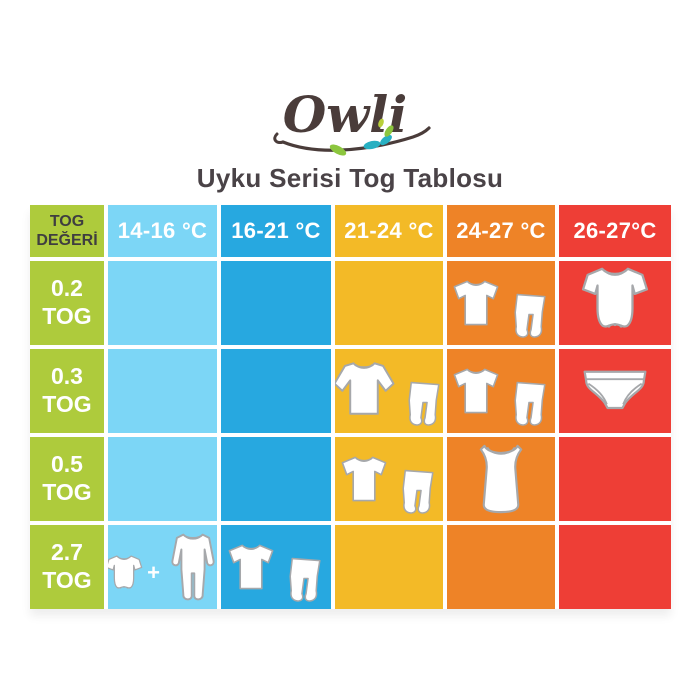 The width and height of the screenshot is (700, 700). What do you see at coordinates (615, 567) in the screenshot?
I see `cell-2.7-red` at bounding box center [615, 567].